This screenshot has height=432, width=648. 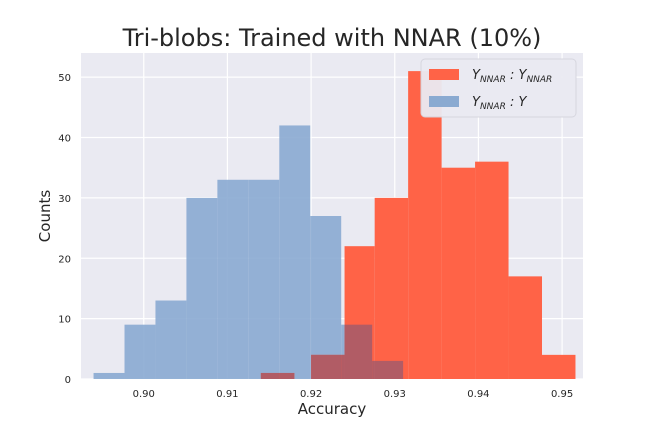 What do you see at coordinates (64, 78) in the screenshot?
I see `y-tick-label: 50` at bounding box center [64, 78].